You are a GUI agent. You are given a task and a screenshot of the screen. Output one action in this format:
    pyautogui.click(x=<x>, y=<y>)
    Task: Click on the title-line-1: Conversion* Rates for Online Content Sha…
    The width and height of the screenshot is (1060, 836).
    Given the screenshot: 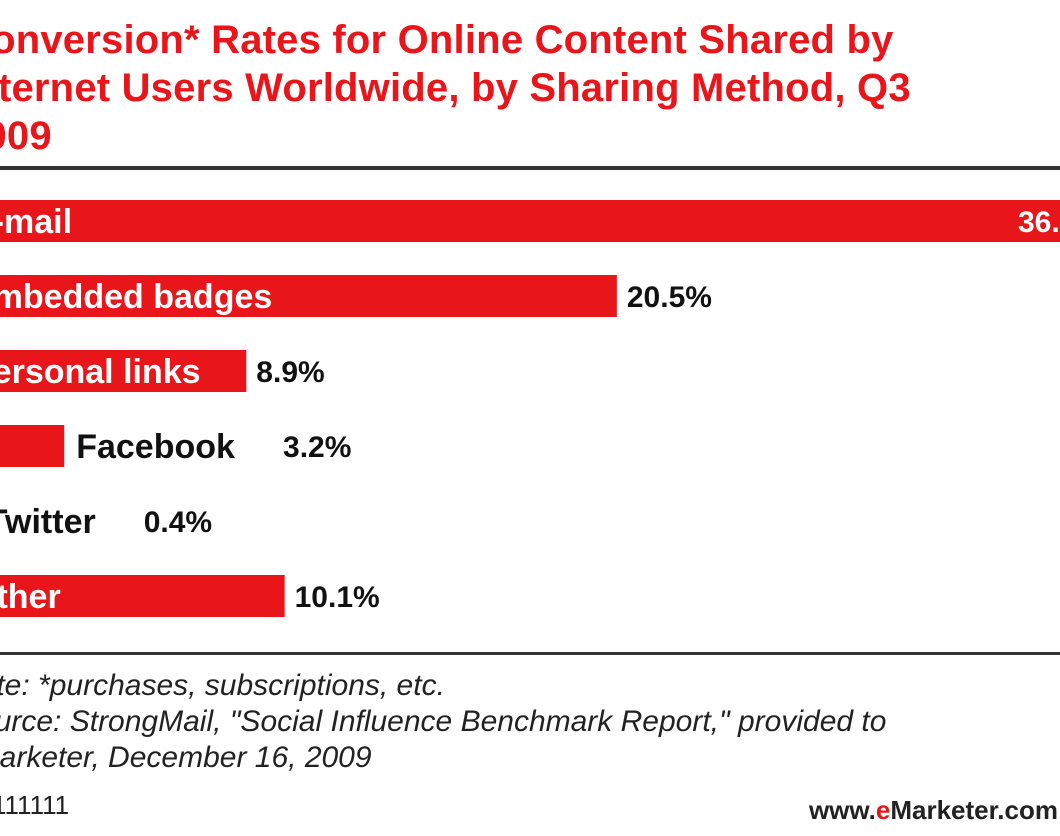 What is the action you would take?
    pyautogui.click(x=447, y=40)
    